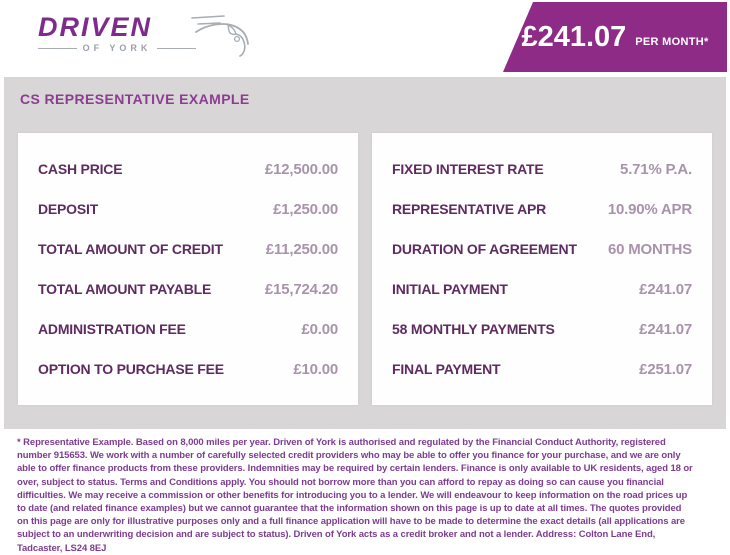  I want to click on finance-label: INITIAL PAYMENT, so click(450, 289).